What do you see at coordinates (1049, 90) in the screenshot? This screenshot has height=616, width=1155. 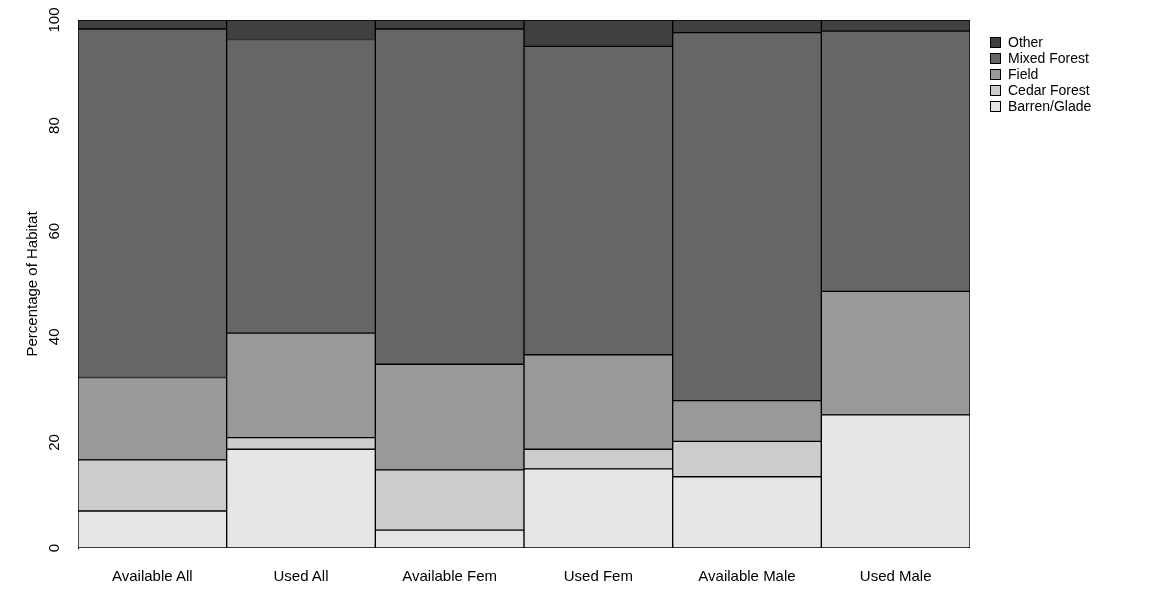 I see `legend-label: Cedar Forest` at bounding box center [1049, 90].